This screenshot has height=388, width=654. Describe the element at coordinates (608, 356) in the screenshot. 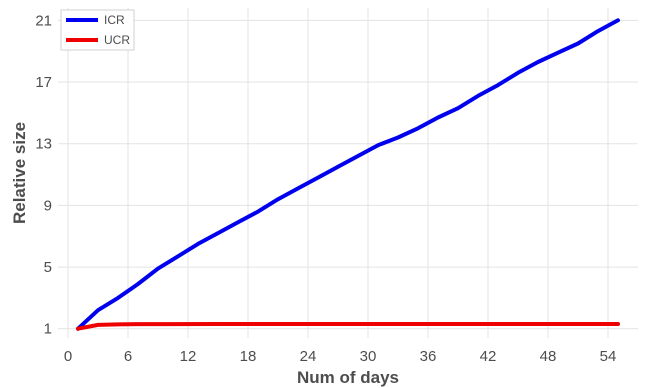

I see `x-tick-label: 54` at that location.